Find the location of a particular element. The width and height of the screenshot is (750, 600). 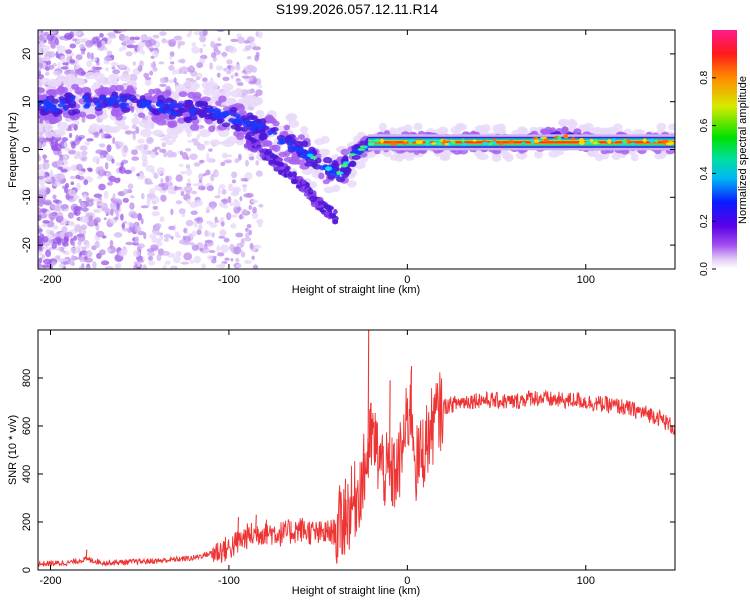

colorbar-tick-label: 0.8 is located at coordinates (704, 77).